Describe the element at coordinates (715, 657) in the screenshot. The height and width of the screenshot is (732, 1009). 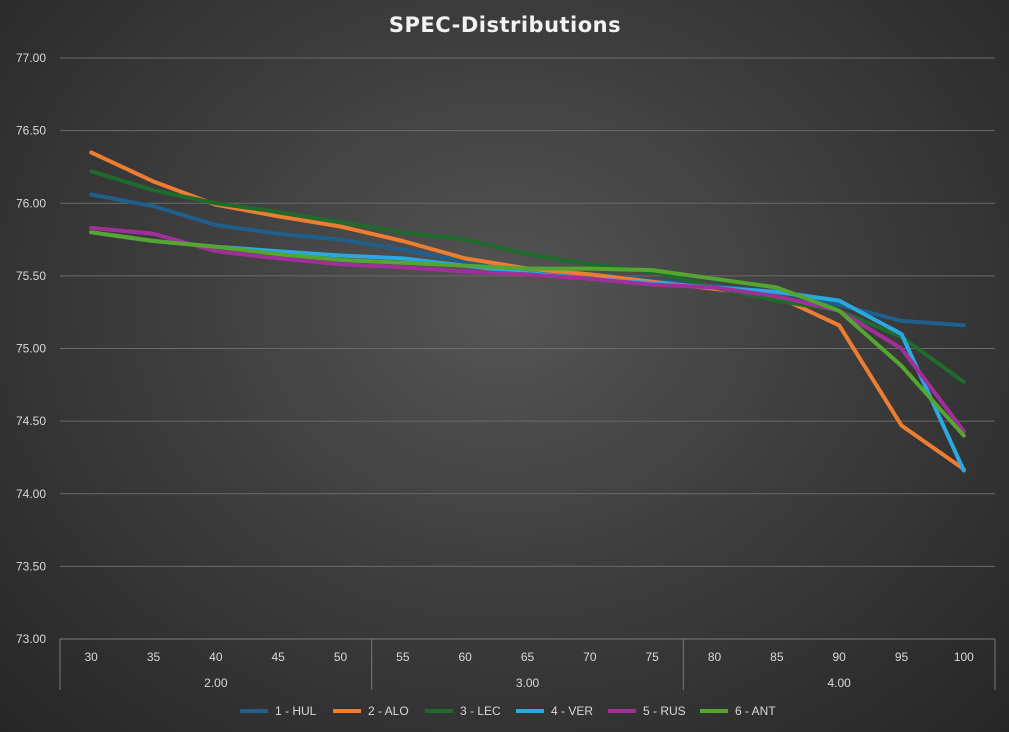
I see `x-tick-label: 80` at that location.